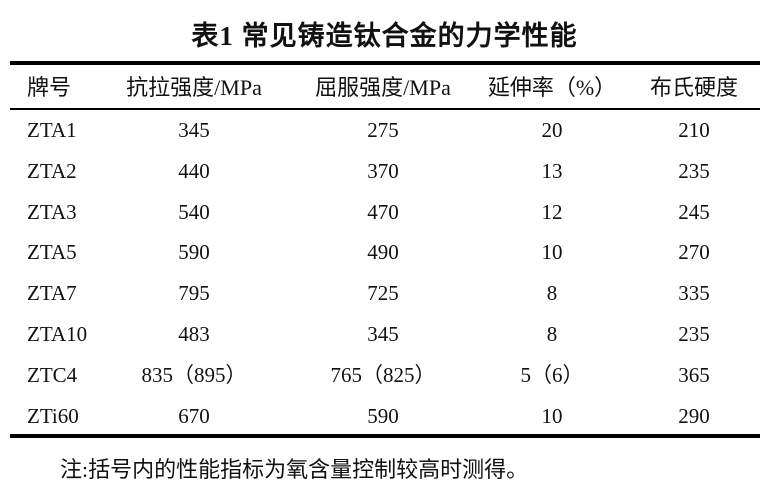  Describe the element at coordinates (694, 374) in the screenshot. I see `table-cell: 365` at that location.